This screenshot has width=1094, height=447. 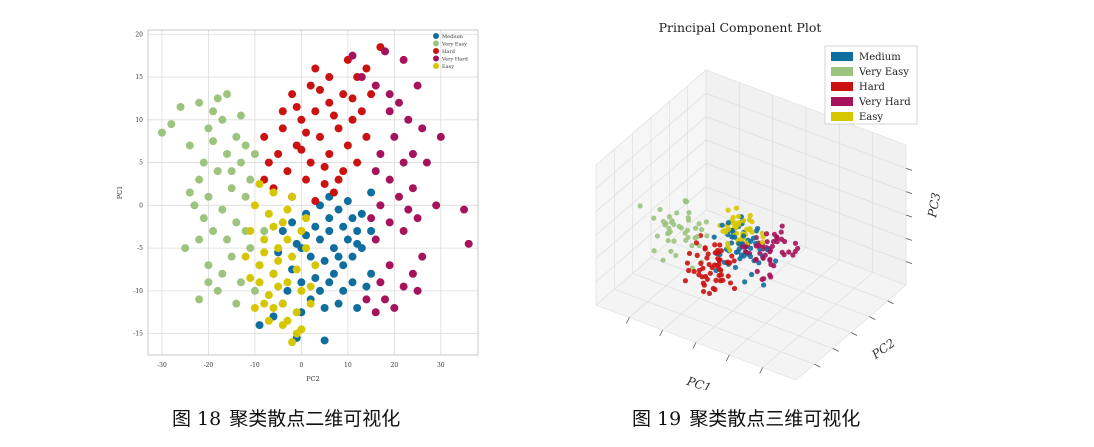 I want to click on legend-label: Hard, so click(x=449, y=52).